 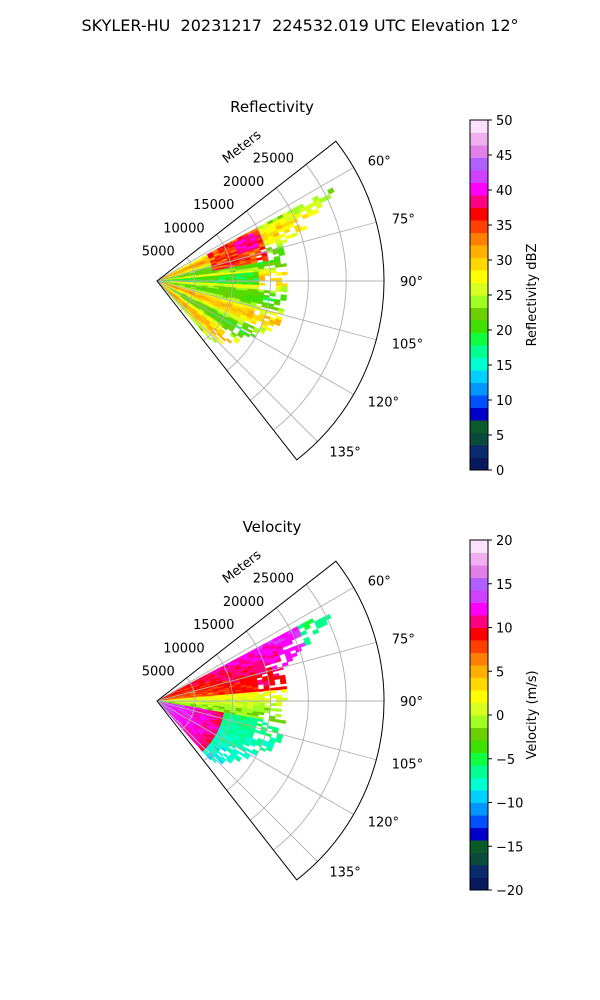 I want to click on sector-frame, so click(x=270, y=720).